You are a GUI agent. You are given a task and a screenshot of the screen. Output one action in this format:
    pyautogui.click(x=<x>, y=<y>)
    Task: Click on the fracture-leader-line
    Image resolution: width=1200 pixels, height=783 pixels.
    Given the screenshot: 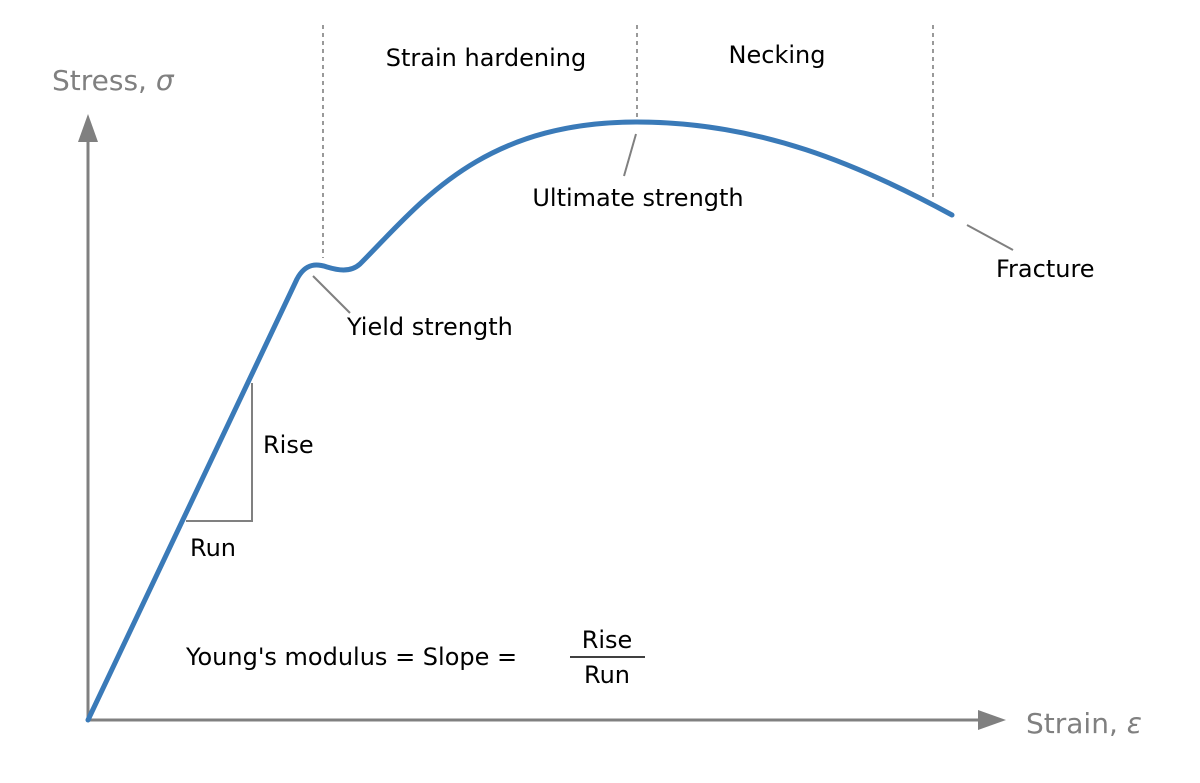 What is the action you would take?
    pyautogui.click(x=990, y=237)
    